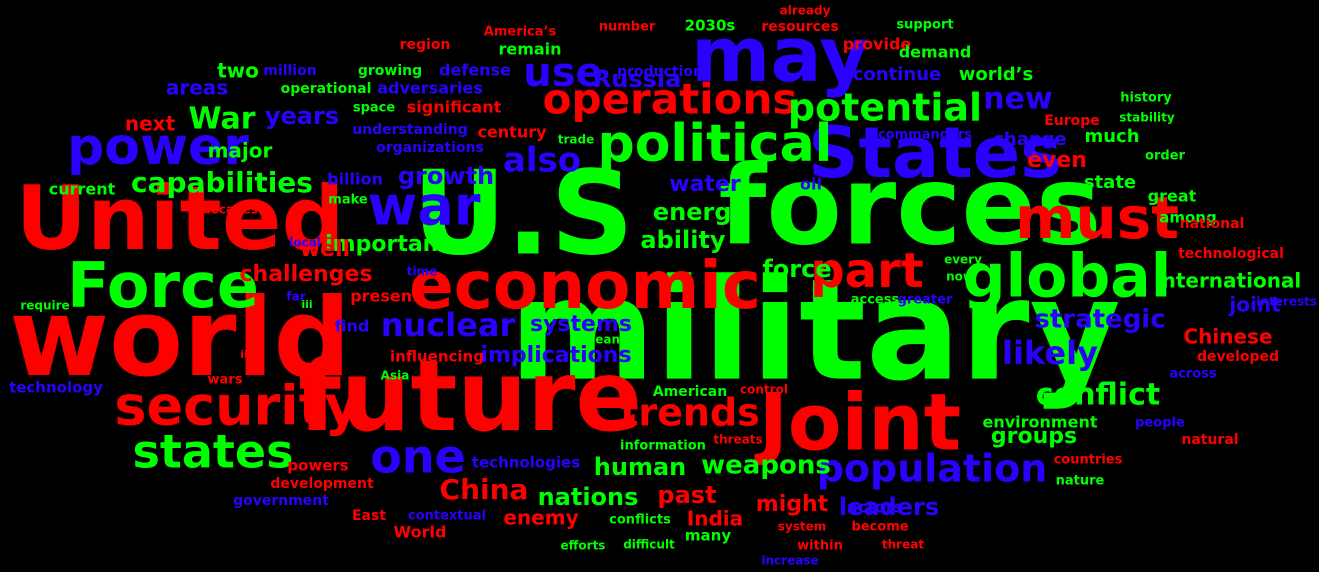 The height and width of the screenshot is (572, 1319). What do you see at coordinates (1030, 139) in the screenshot?
I see `word: change` at bounding box center [1030, 139].